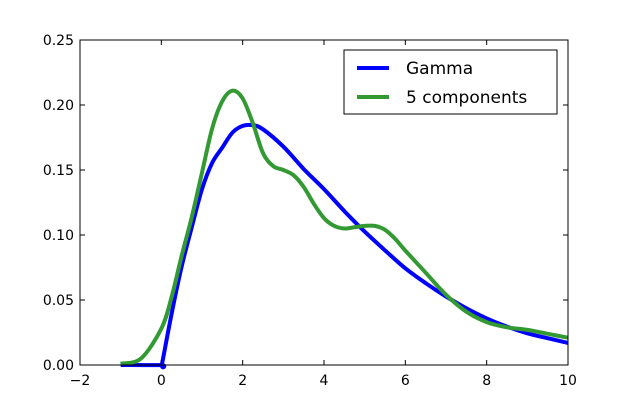  What do you see at coordinates (58, 366) in the screenshot?
I see `y-tick-label: 0.00` at bounding box center [58, 366].